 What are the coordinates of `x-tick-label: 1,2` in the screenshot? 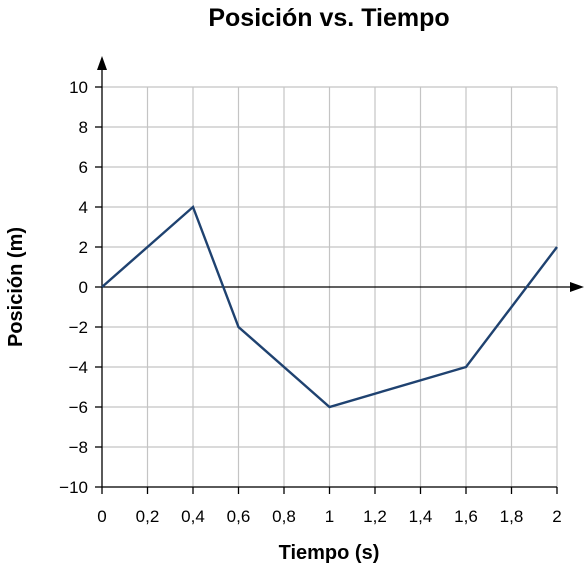 It's located at (375, 516).